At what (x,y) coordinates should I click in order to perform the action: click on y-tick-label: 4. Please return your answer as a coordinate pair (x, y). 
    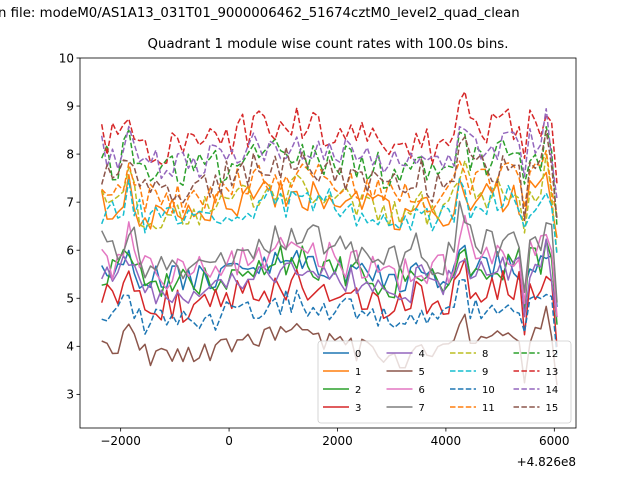
    Looking at the image, I should click on (70, 347).